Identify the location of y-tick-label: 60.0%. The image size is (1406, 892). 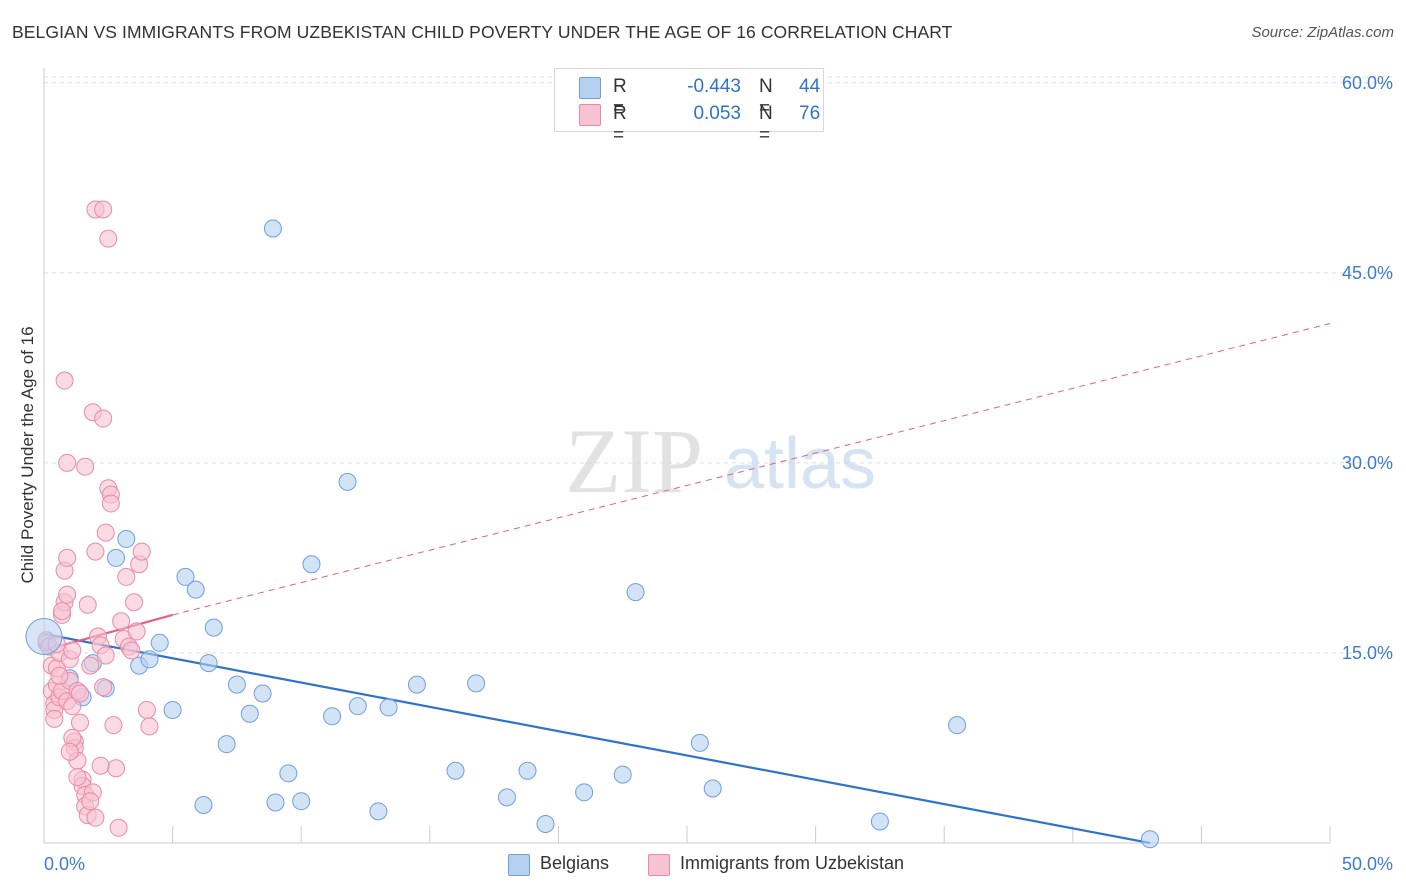
(1367, 83).